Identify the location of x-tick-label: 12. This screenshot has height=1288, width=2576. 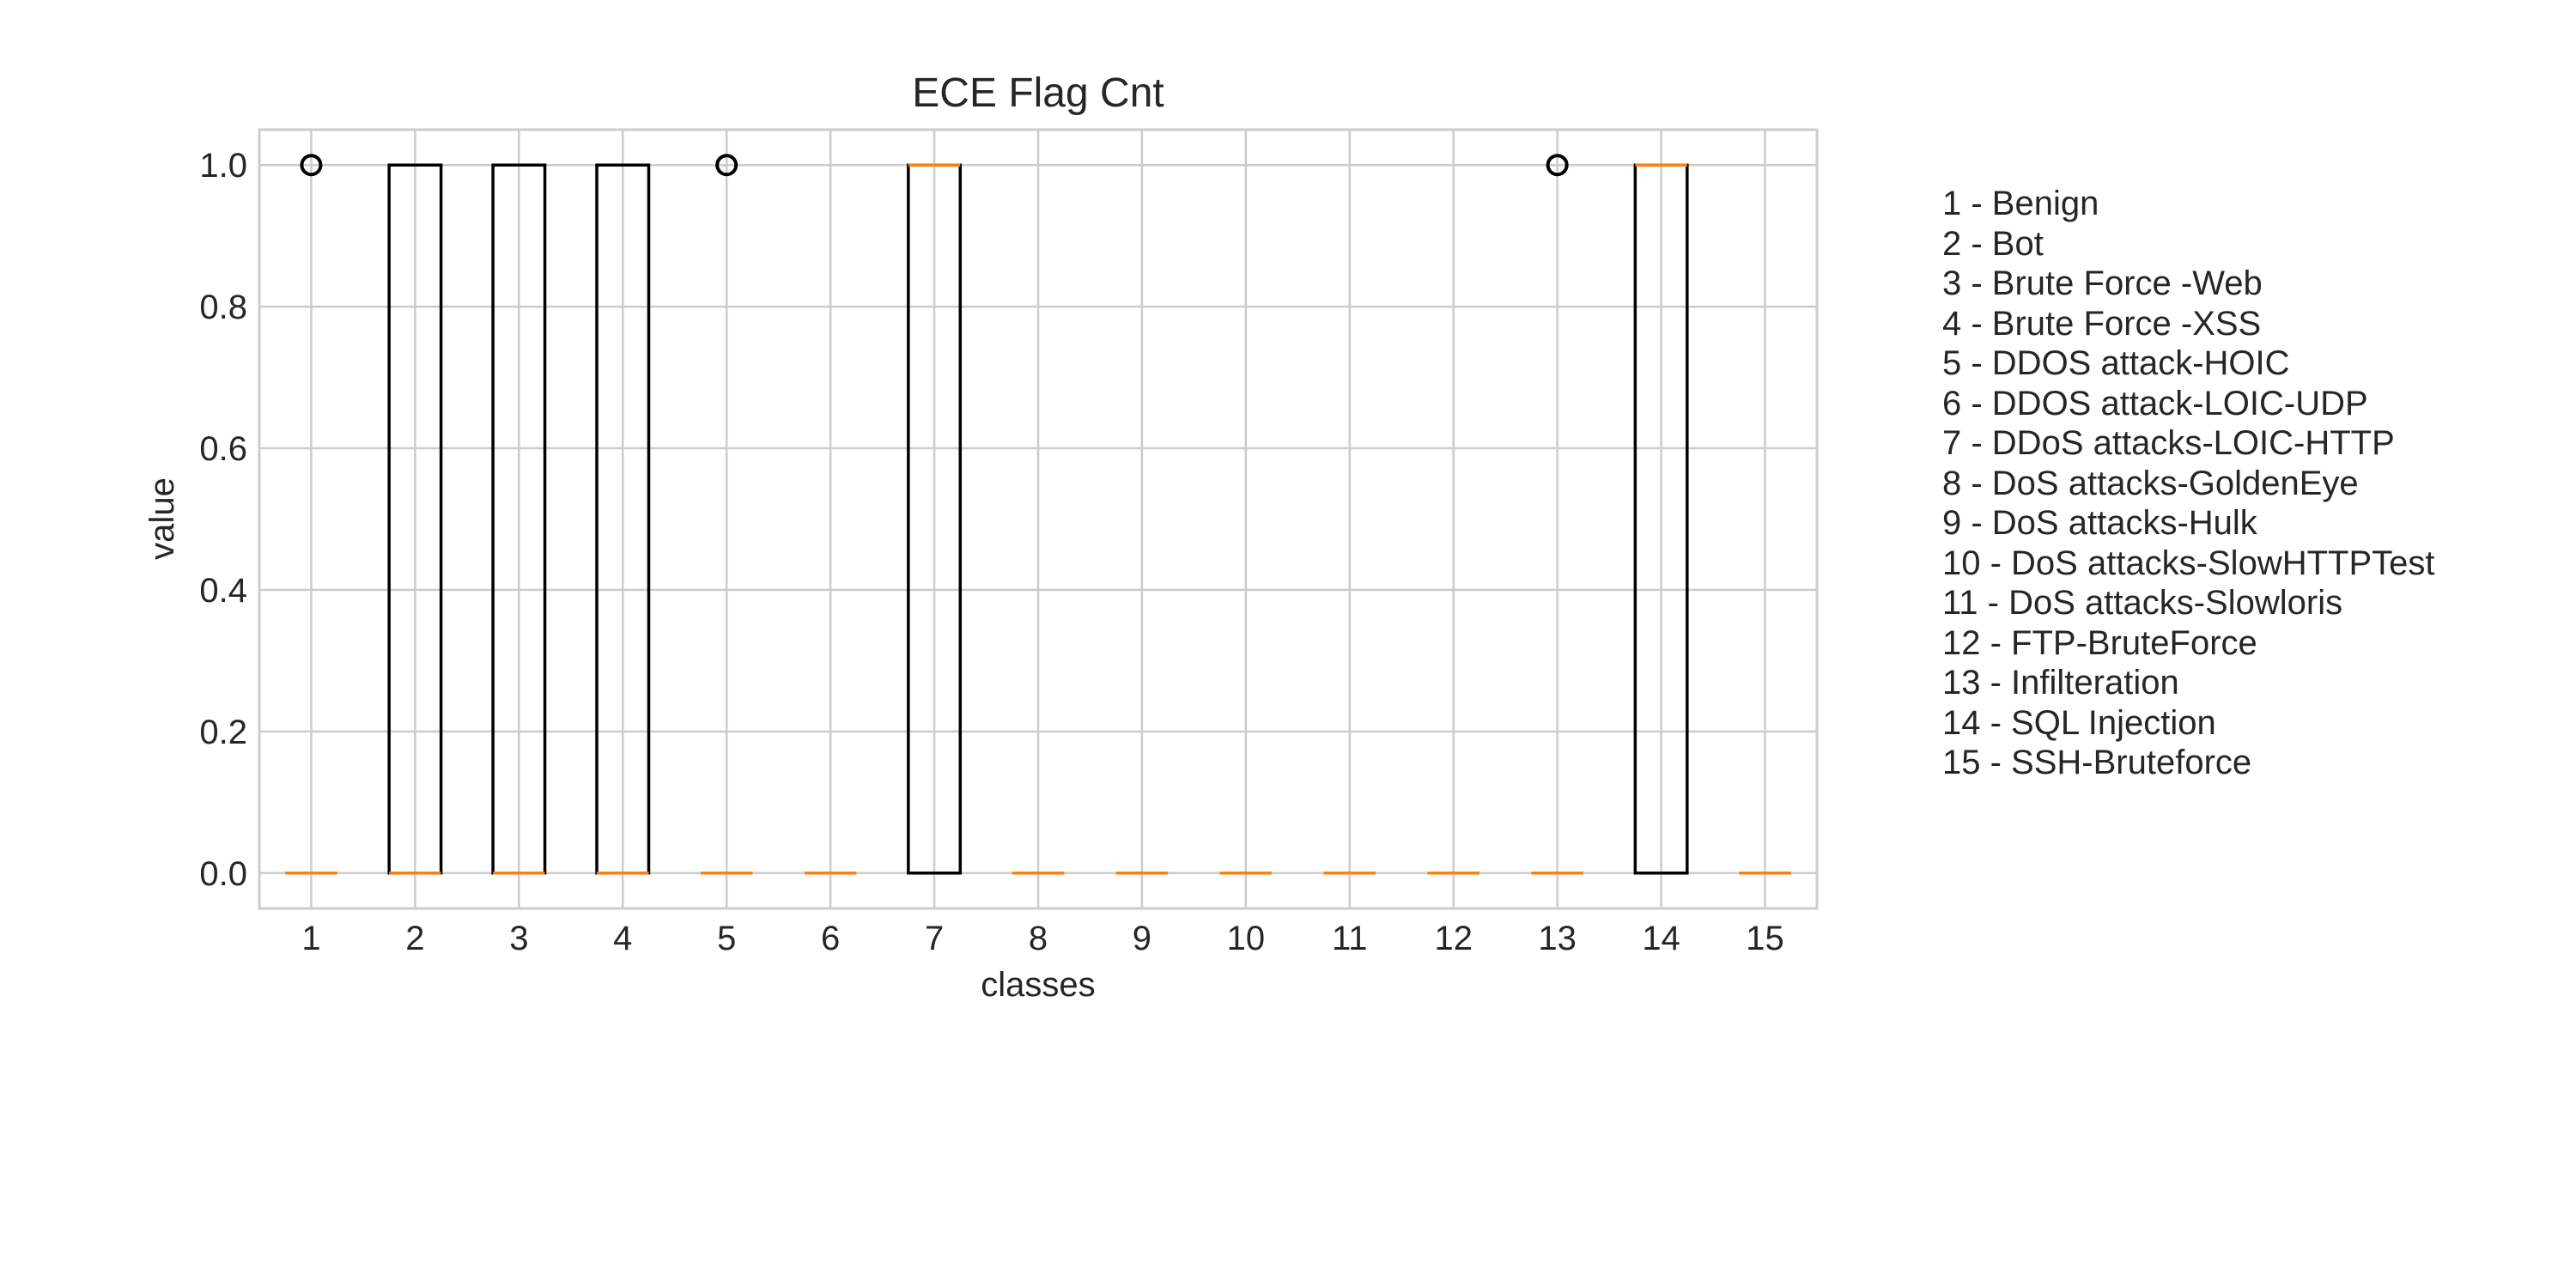
(1453, 939).